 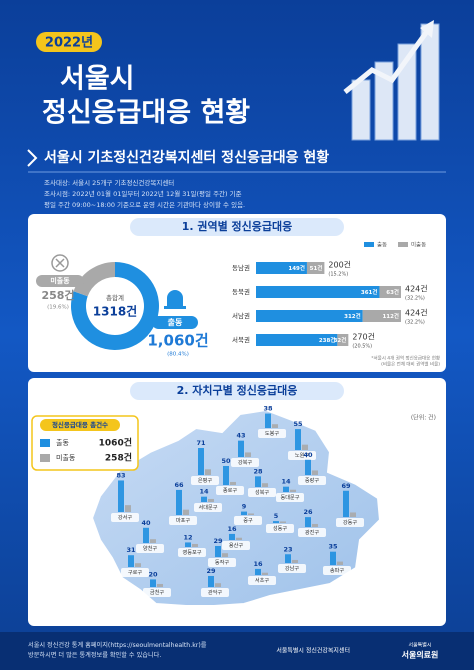 What do you see at coordinates (391, 80) in the screenshot?
I see `header-graphic` at bounding box center [391, 80].